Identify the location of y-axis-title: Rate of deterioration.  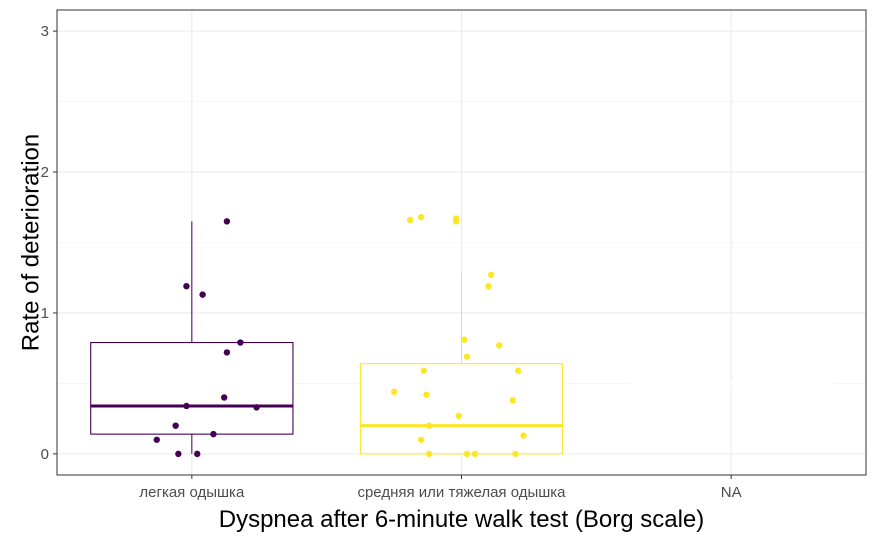
(30, 242).